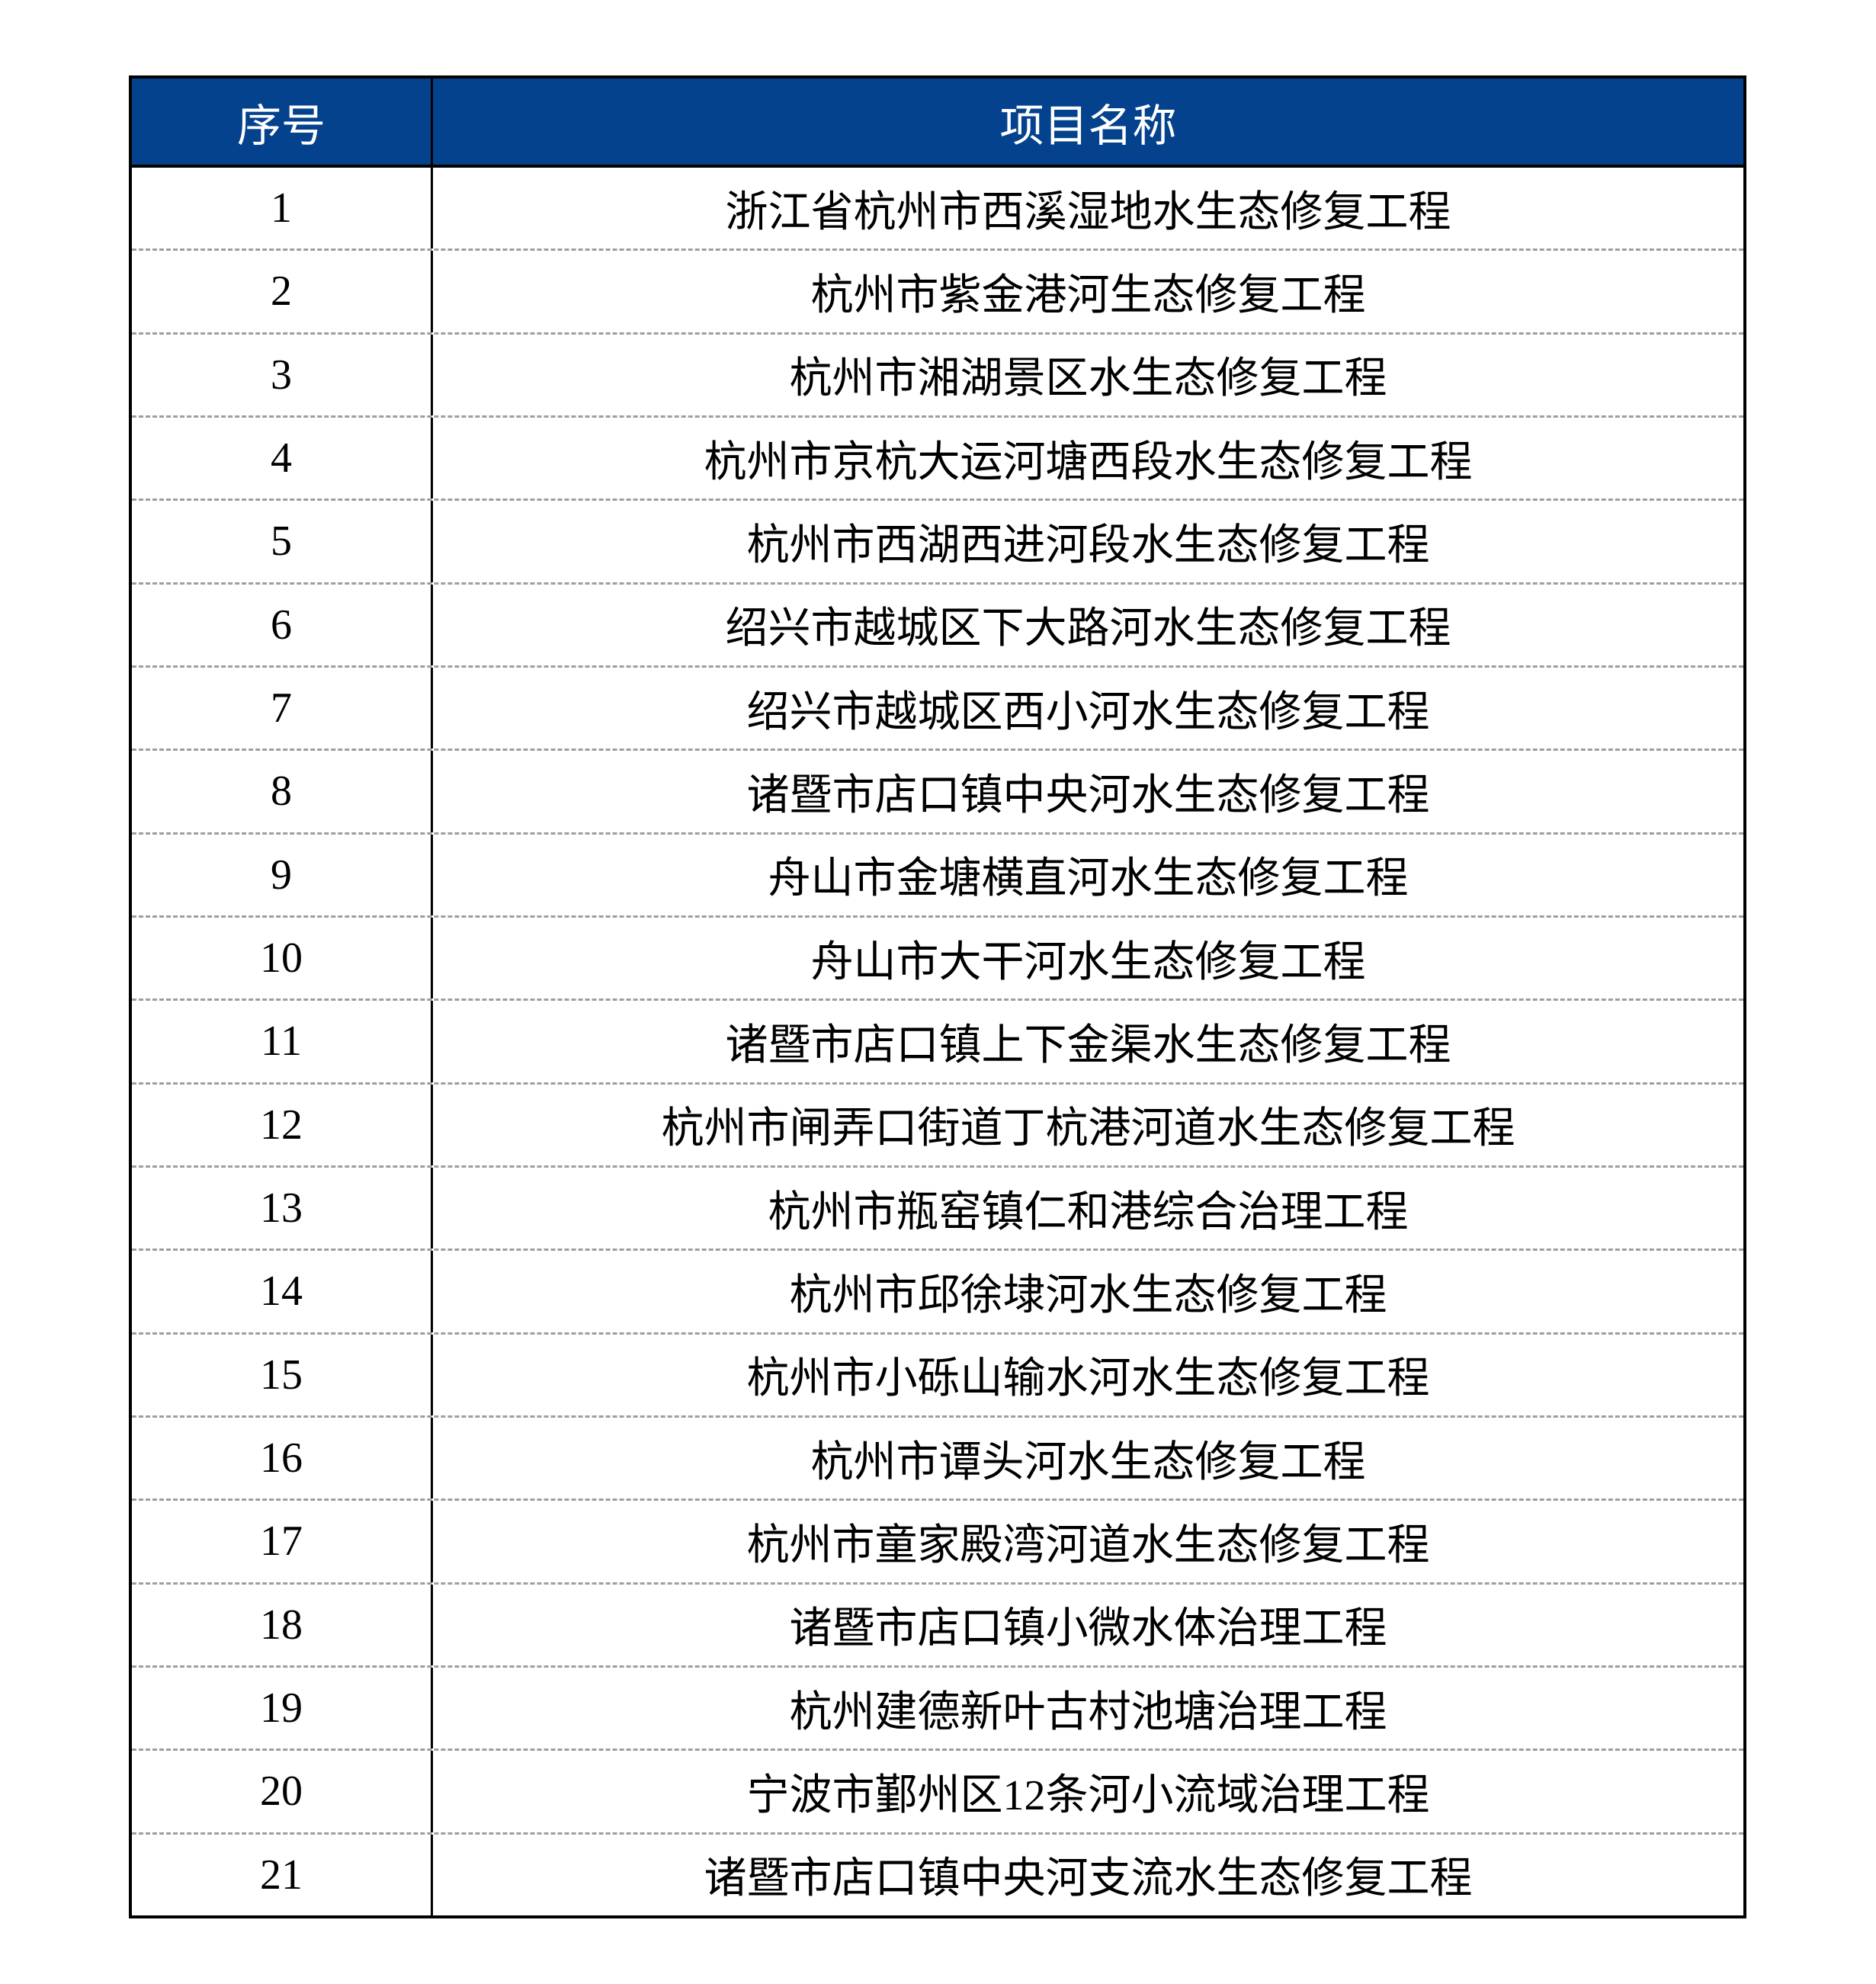  Describe the element at coordinates (282, 208) in the screenshot. I see `row-index-cell: 1` at that location.